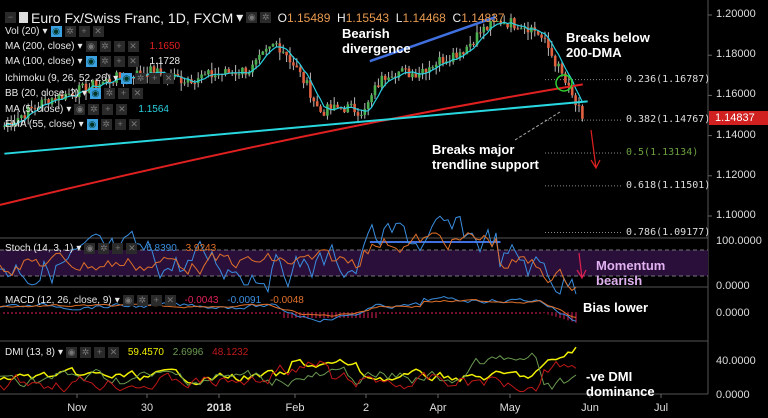 This screenshot has width=768, height=418. Describe the element at coordinates (40, 46) in the screenshot. I see `indicator-label: MA (200, close)` at that location.